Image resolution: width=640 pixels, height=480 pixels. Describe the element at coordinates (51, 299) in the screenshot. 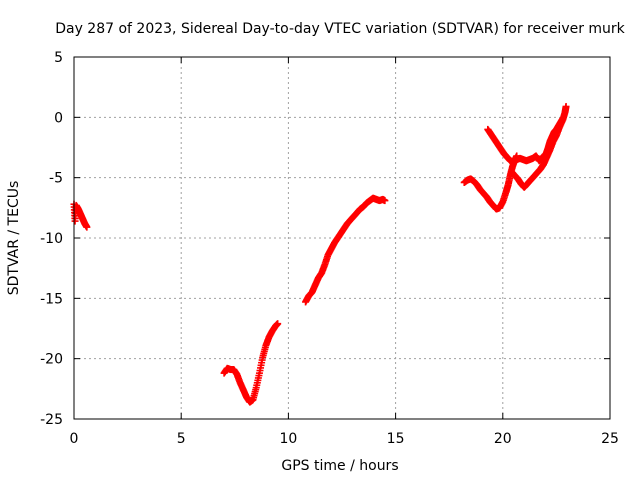

I see `y-tick-label: -15` at that location.